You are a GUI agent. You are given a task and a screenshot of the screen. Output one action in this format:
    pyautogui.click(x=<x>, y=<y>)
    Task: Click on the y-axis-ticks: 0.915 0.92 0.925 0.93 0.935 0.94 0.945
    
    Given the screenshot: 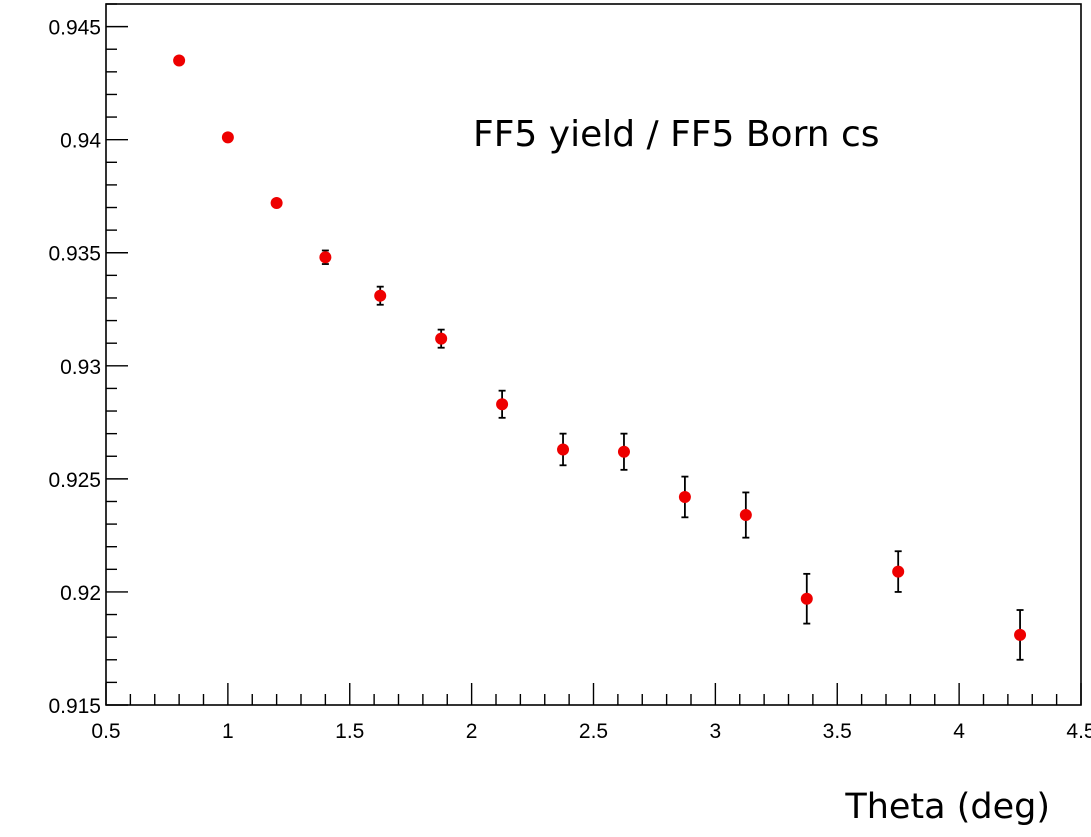 What is the action you would take?
    pyautogui.click(x=88, y=360)
    